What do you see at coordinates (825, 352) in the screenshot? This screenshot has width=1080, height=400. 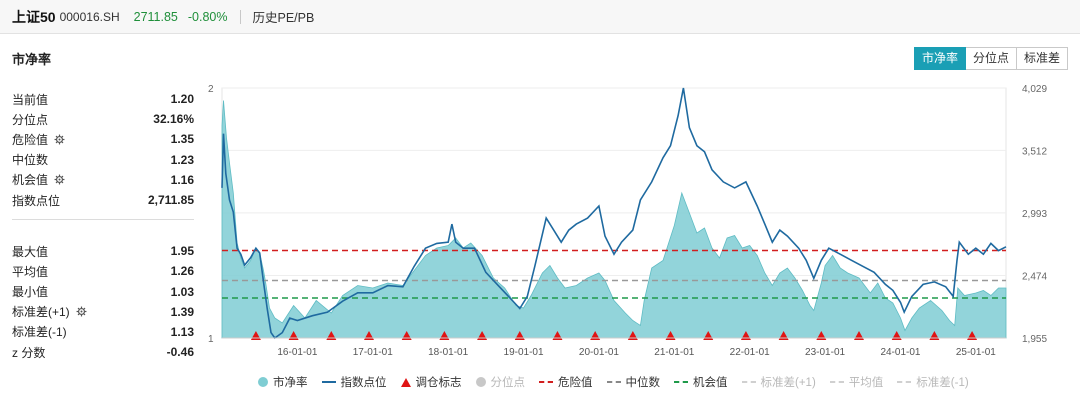 I see `x-tick-label: 23-01-01` at bounding box center [825, 352].